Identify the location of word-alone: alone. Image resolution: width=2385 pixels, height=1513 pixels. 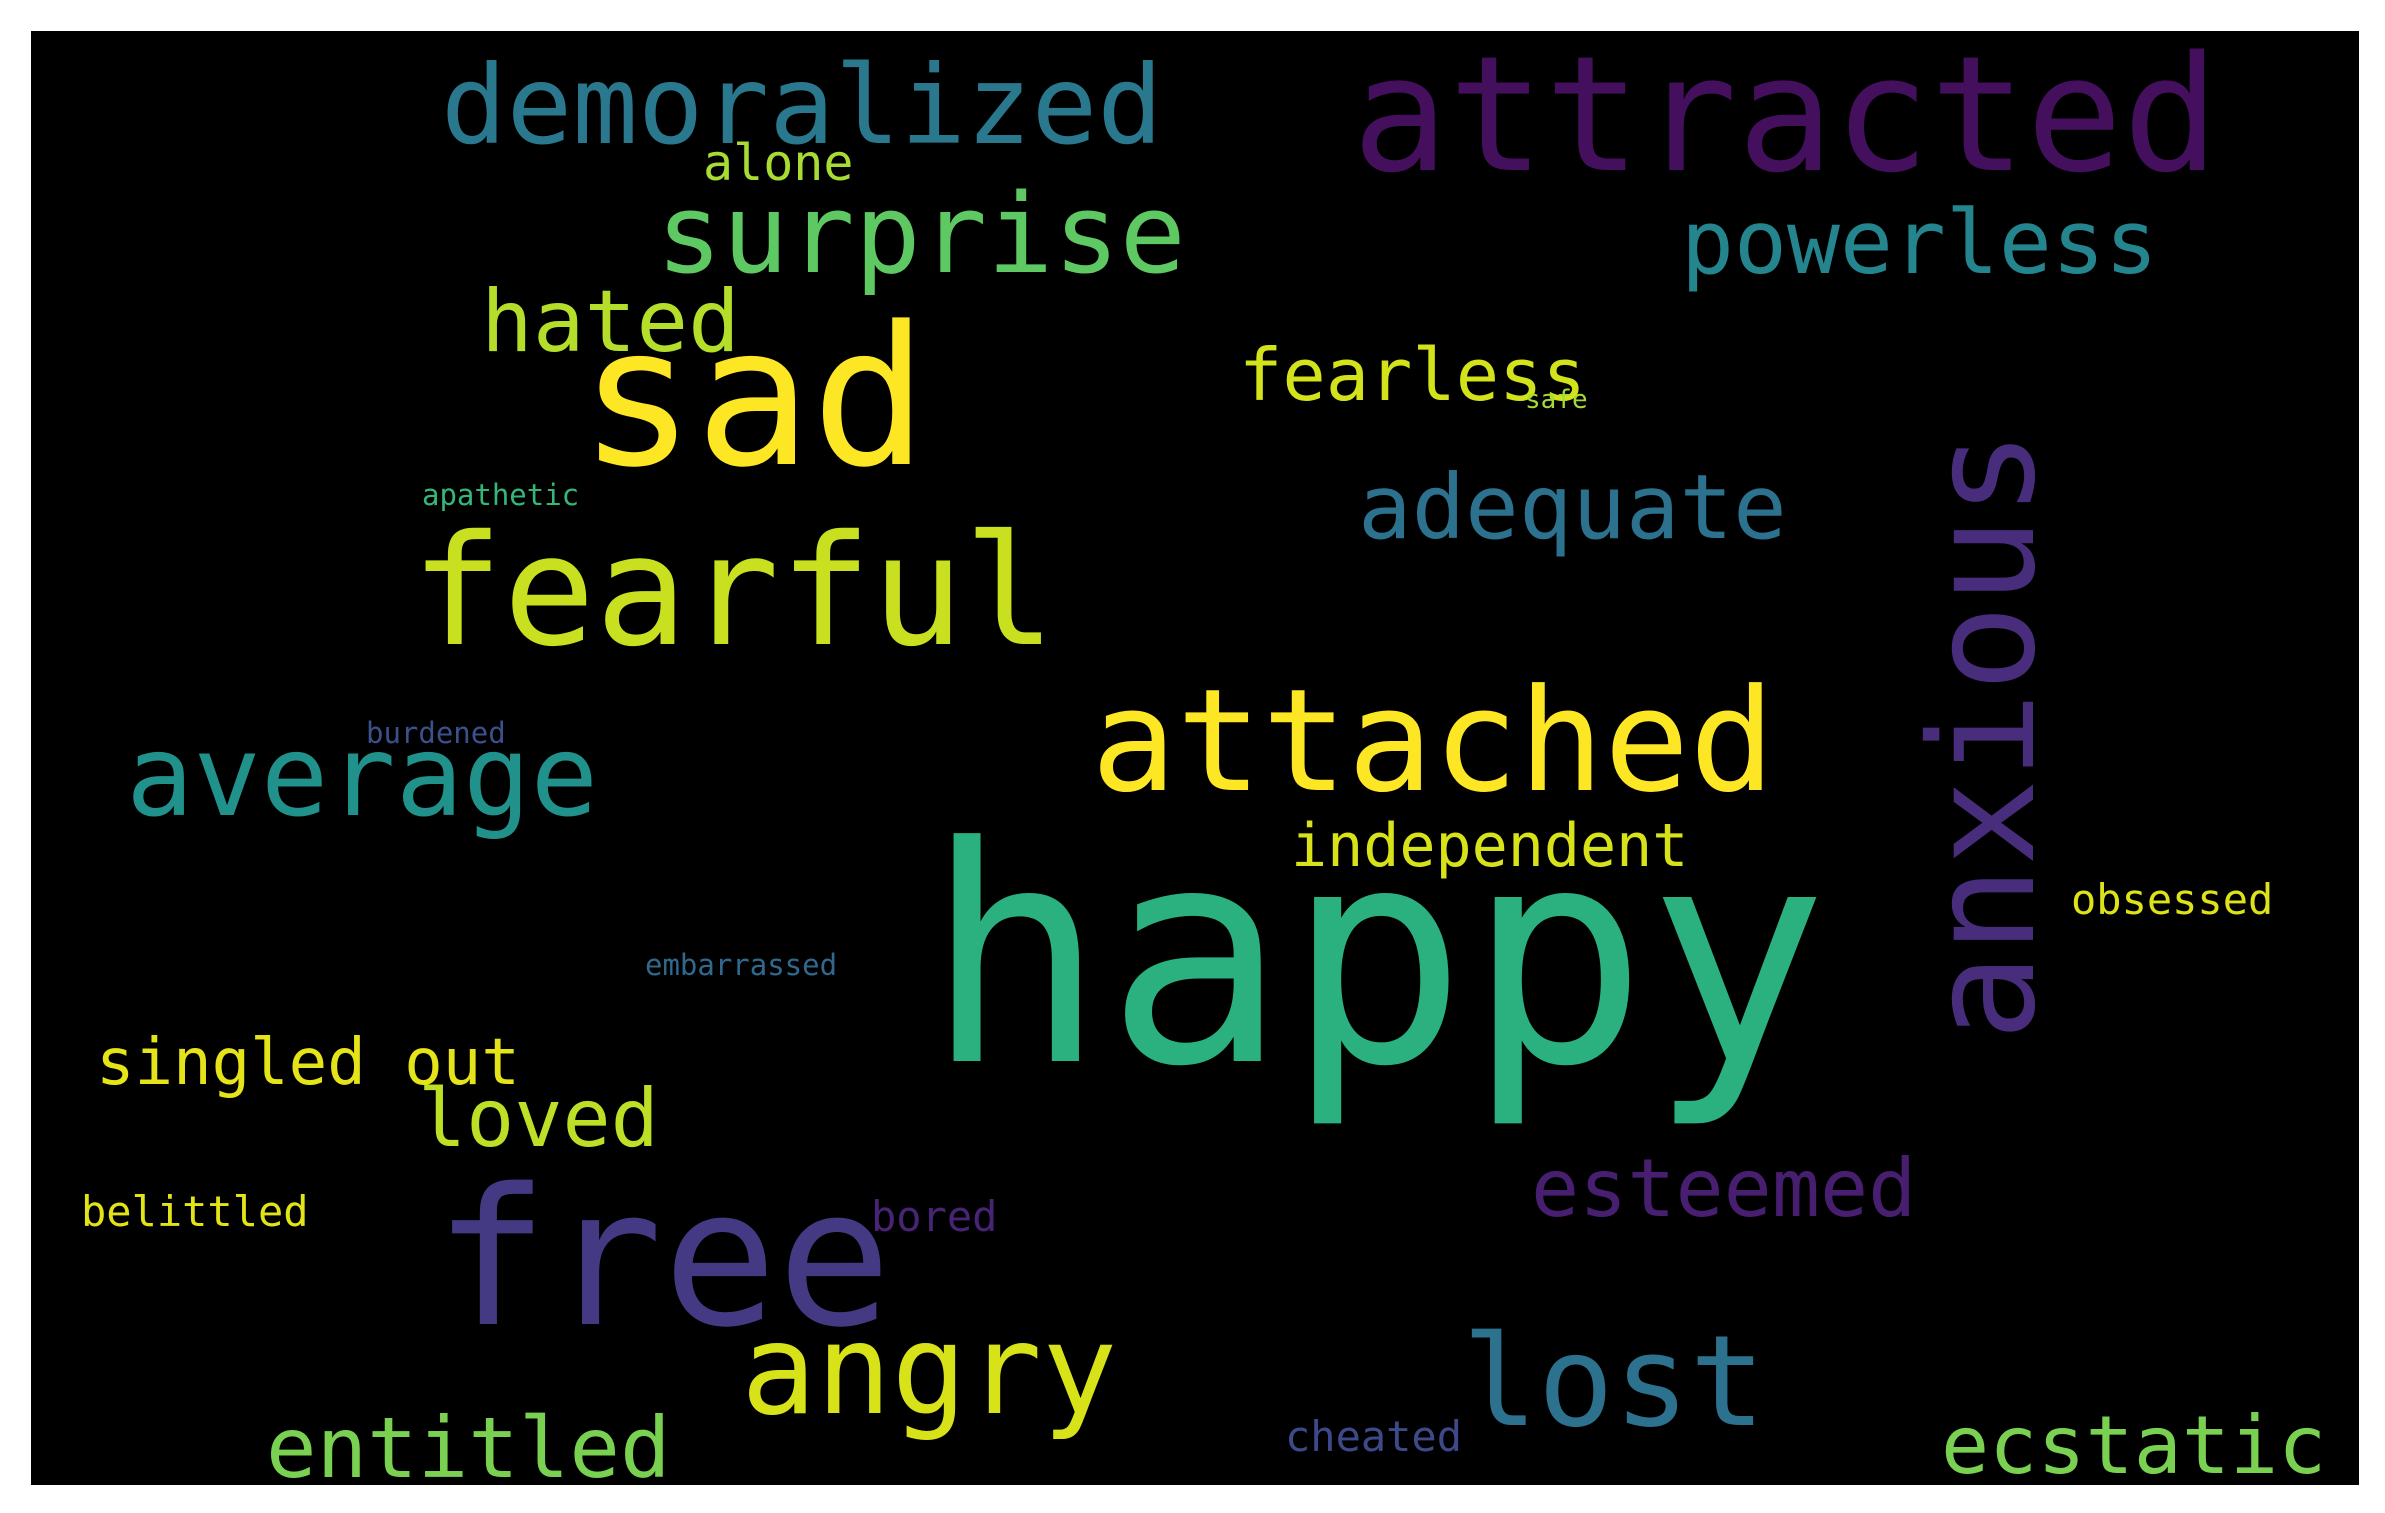
(778, 163).